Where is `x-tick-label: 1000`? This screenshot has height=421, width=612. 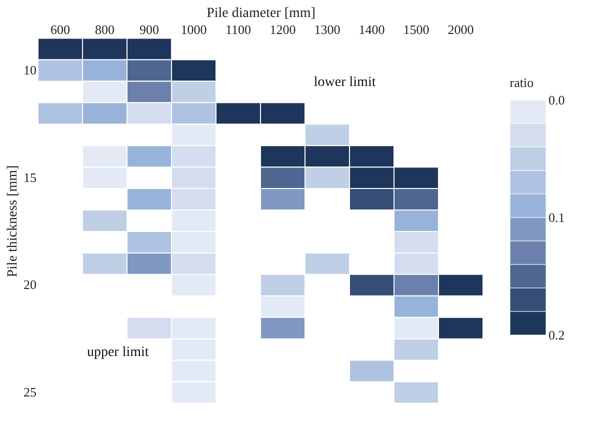
x-tick-label: 1000 is located at coordinates (193, 29).